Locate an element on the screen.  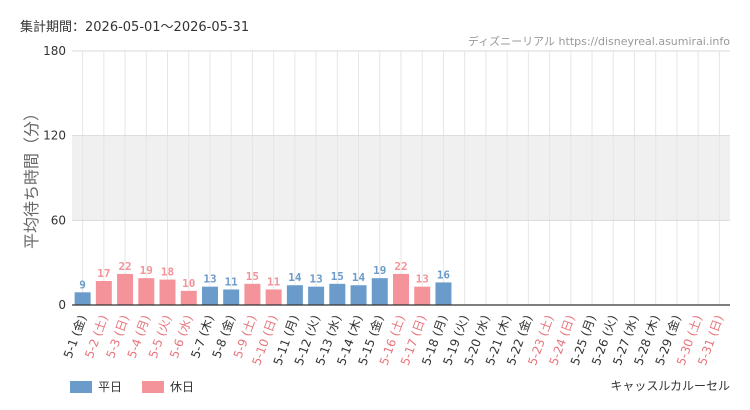
value-label-1: 9 is located at coordinates (82, 284).